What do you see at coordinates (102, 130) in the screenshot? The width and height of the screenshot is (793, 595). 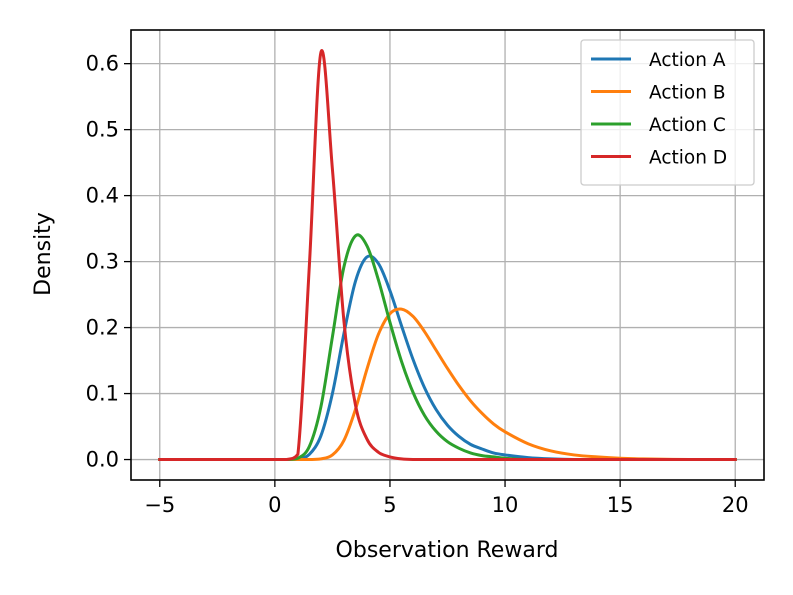 I see `y-tick-label: 0.5` at bounding box center [102, 130].